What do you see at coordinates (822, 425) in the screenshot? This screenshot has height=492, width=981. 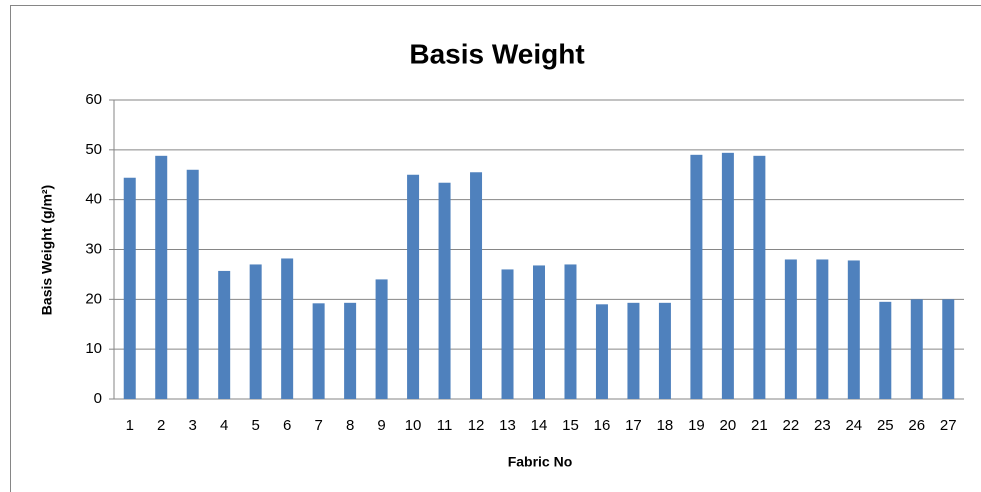 I see `x-tick-label: 23` at bounding box center [822, 425].